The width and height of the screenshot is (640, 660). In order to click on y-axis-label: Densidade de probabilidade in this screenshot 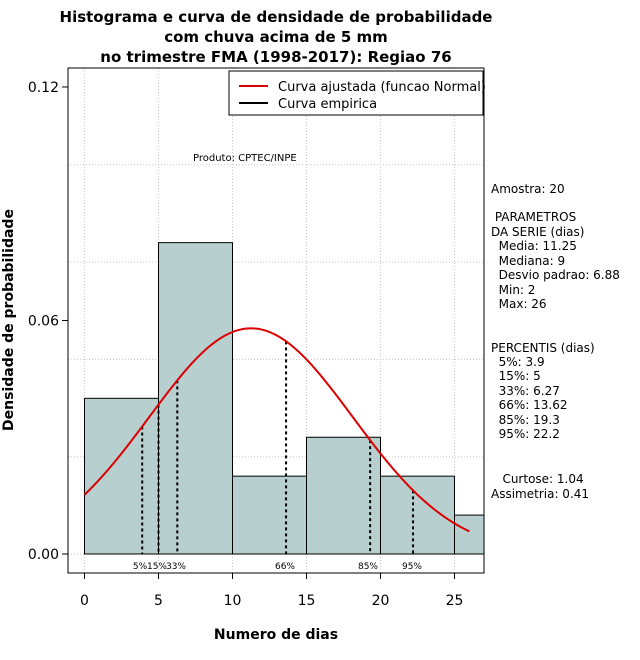, I will do `click(9, 320)`.